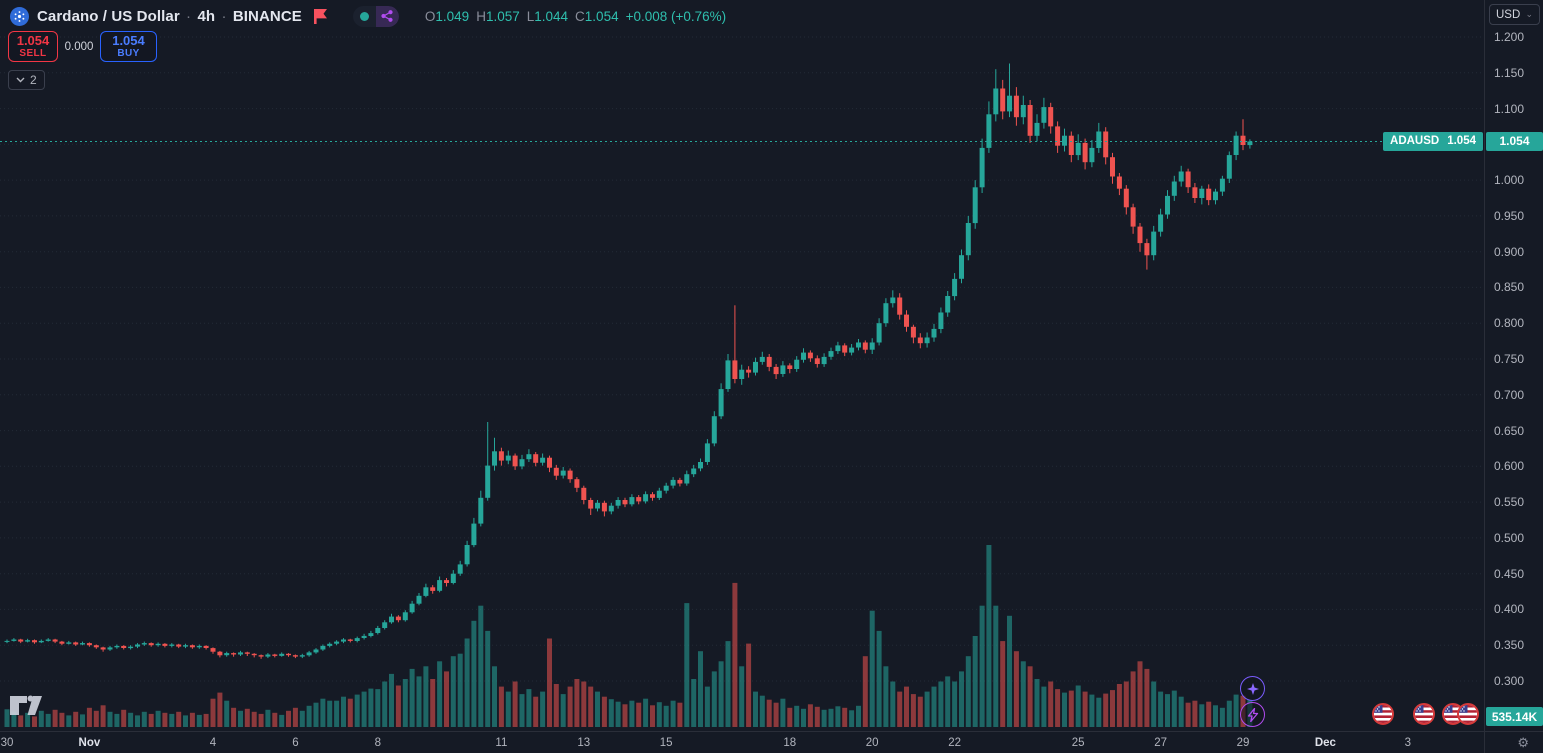 The image size is (1543, 753). Describe the element at coordinates (1509, 394) in the screenshot. I see `price-tick: 0.700` at that location.